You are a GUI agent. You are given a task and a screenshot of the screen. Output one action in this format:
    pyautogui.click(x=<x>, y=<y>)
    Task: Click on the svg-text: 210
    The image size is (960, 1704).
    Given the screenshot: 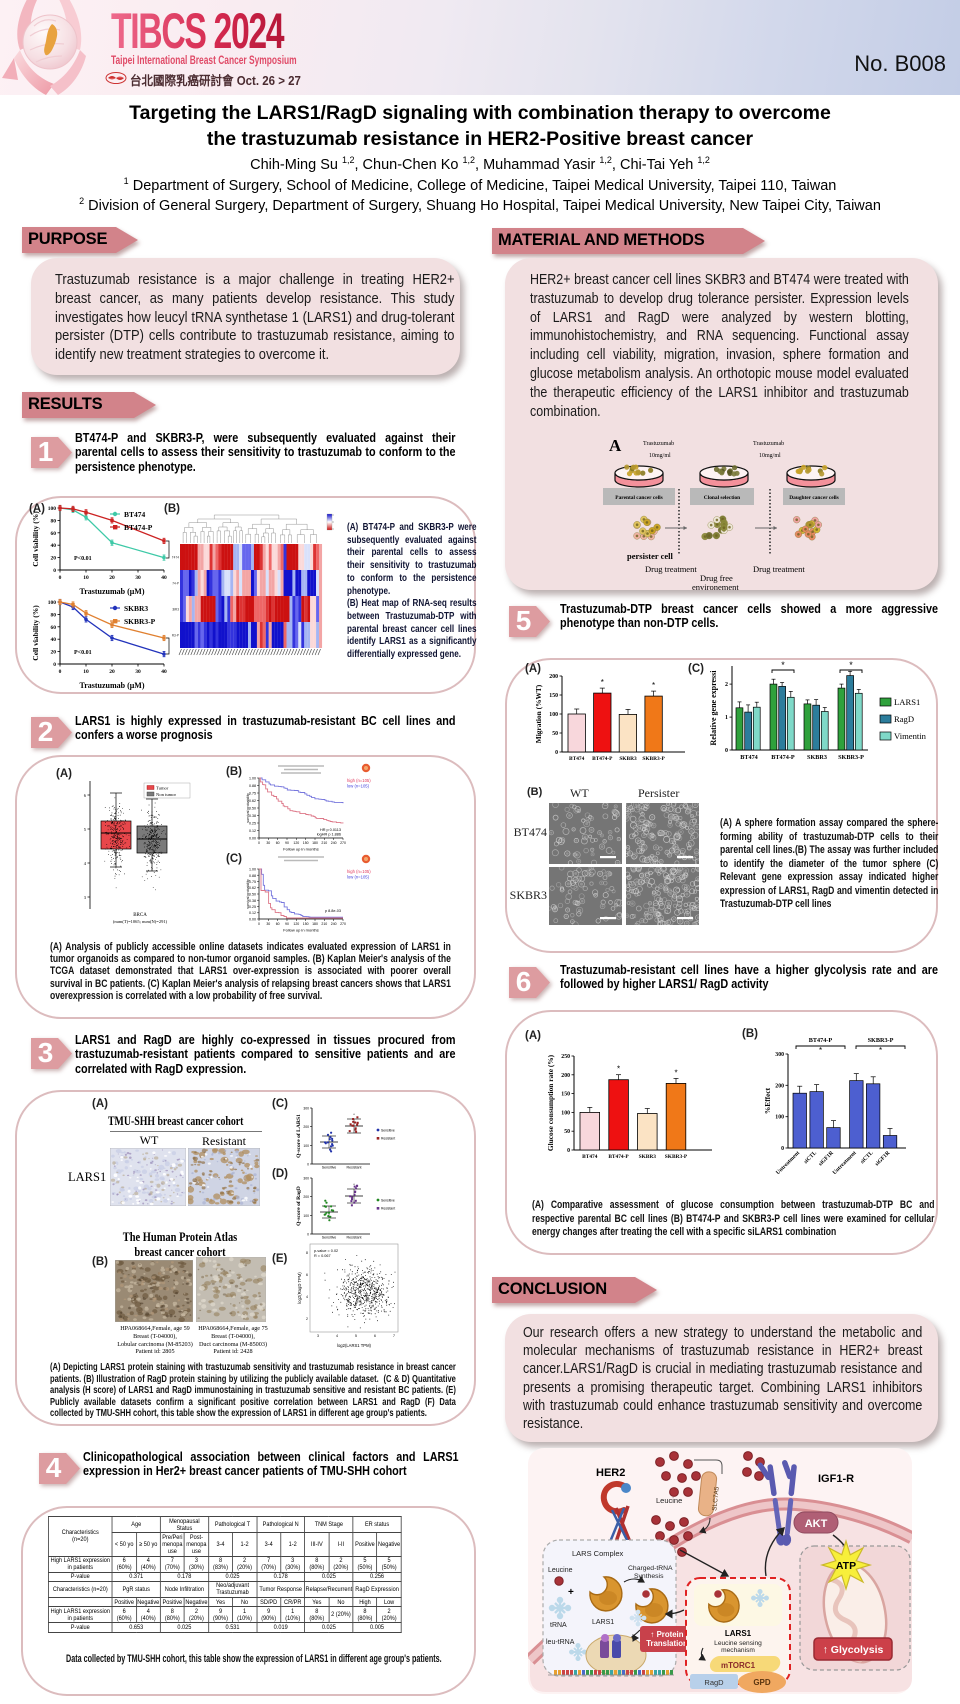 What is the action you would take?
    pyautogui.click(x=324, y=924)
    